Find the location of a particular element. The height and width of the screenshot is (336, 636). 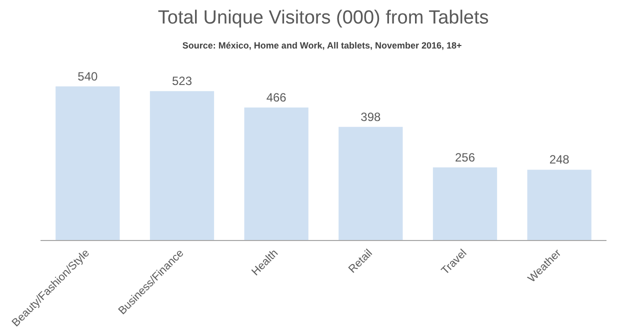

data-label: 256 is located at coordinates (465, 157).